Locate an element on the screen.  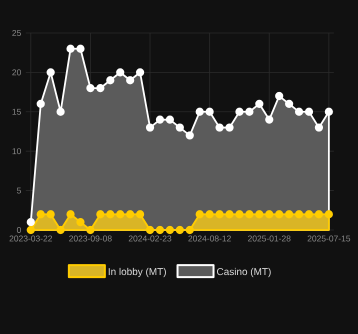
y-tick-label: 0 is located at coordinates (18, 229).